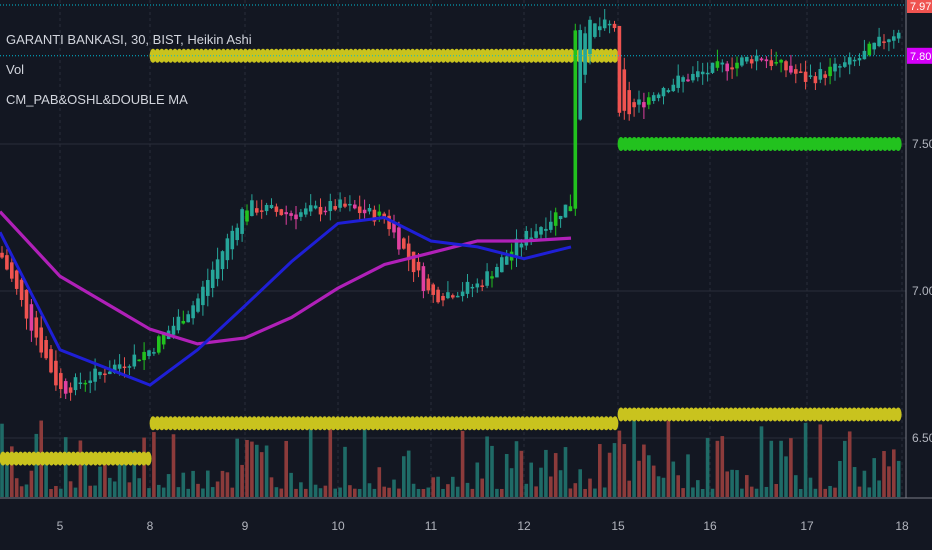 The height and width of the screenshot is (550, 932). What do you see at coordinates (97, 99) in the screenshot?
I see `legend-indicator: CM_PAB&OSHL&DOUBLE MA` at bounding box center [97, 99].